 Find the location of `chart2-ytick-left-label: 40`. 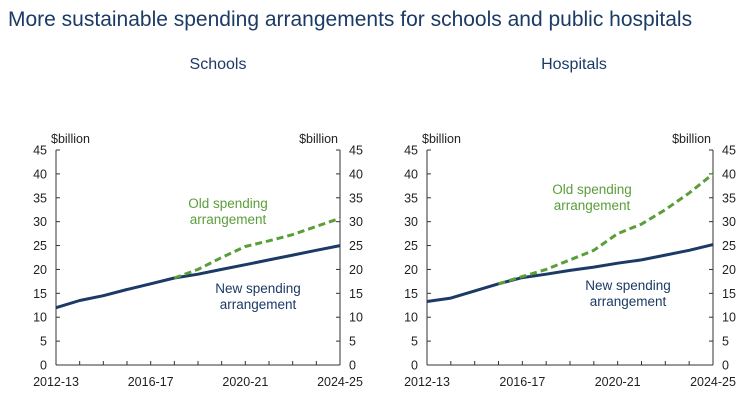

chart2-ytick-left-label: 40 is located at coordinates (411, 174).